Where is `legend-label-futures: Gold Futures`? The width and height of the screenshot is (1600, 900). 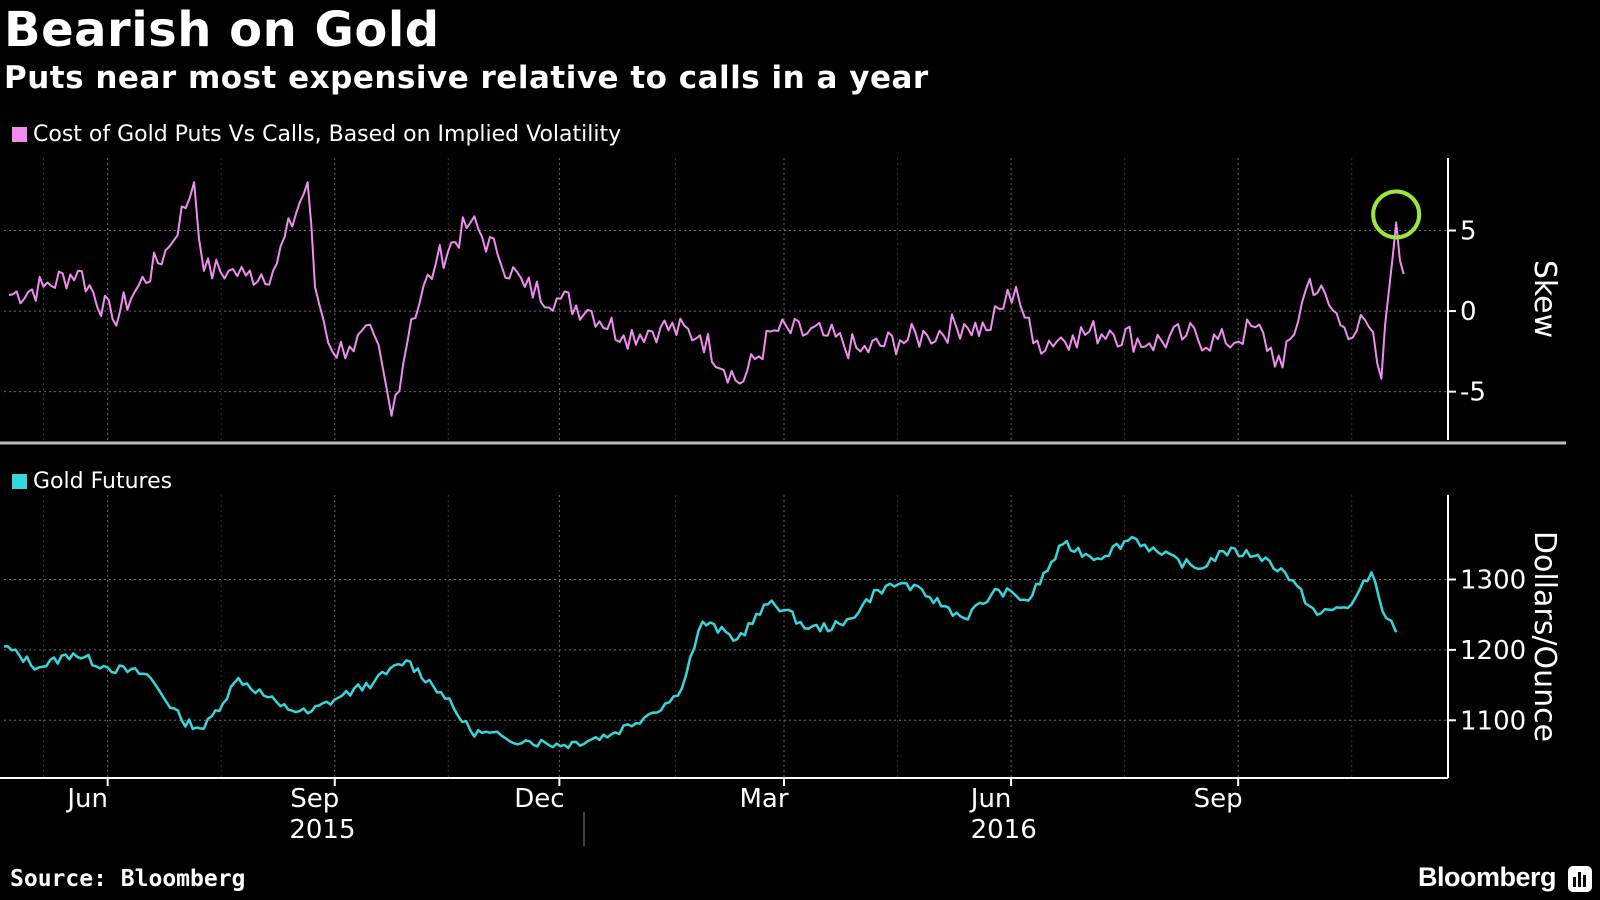 legend-label-futures: Gold Futures is located at coordinates (103, 481).